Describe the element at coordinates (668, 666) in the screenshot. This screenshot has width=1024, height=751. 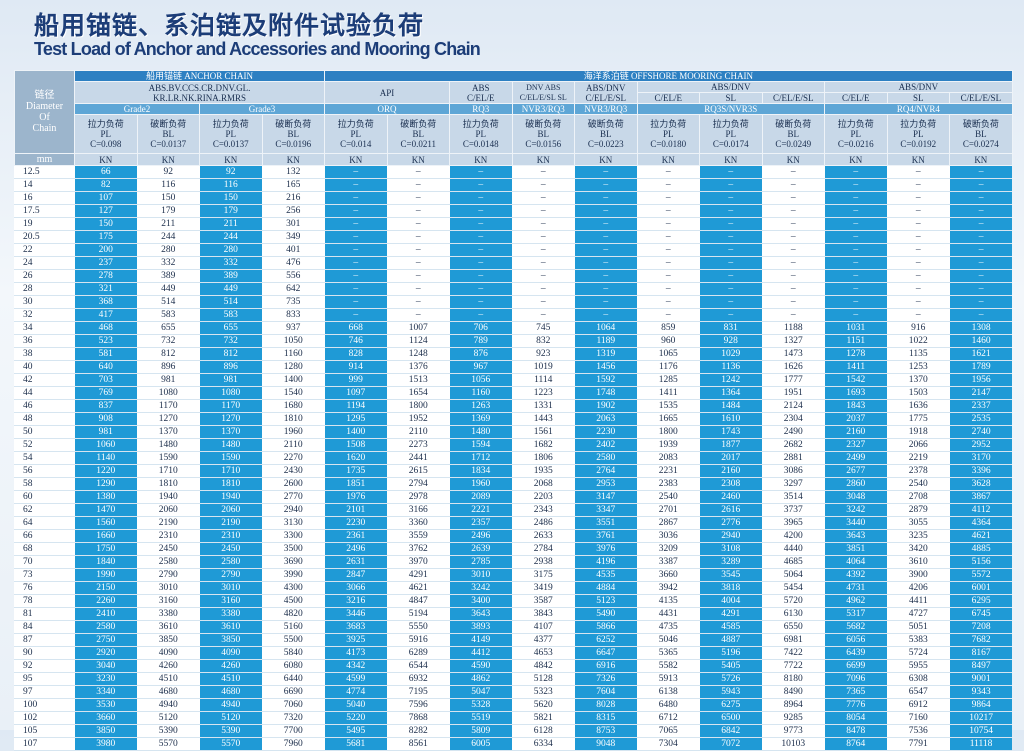
I see `load-cell: 5582` at that location.